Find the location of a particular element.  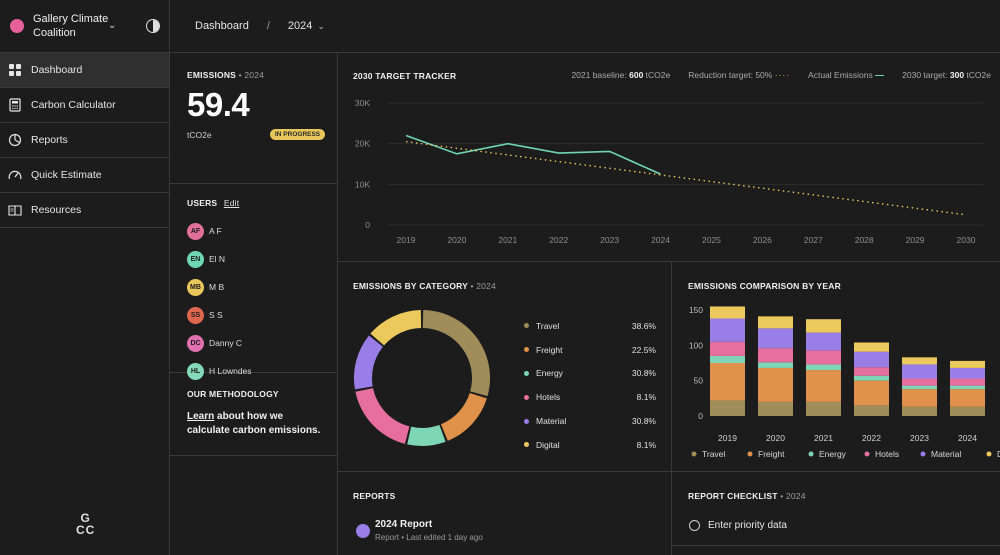

emissions-summary: EMISSIONS • 2024 59.4 tCO2e IN PROGRESS is located at coordinates (253, 118).